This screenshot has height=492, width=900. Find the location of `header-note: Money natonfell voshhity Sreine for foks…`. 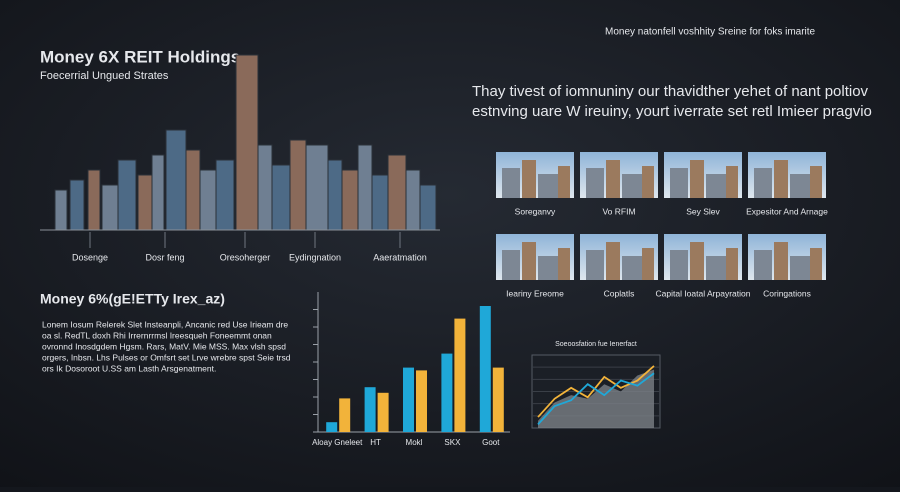

header-note: Money natonfell voshhity Sreine for foks… is located at coordinates (710, 32).